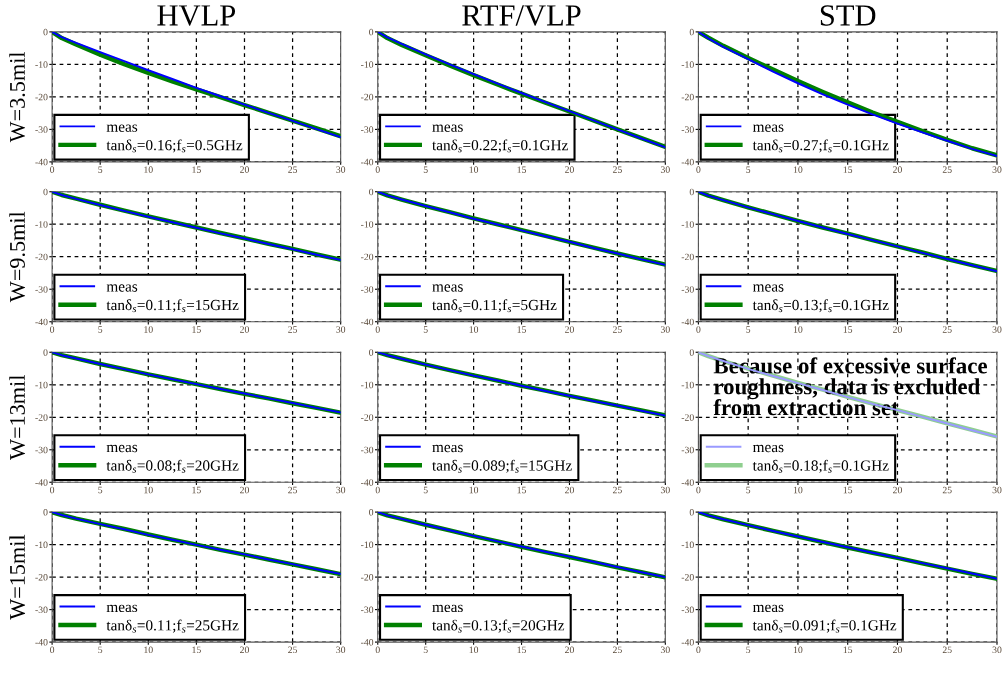 Image resolution: width=1002 pixels, height=686 pixels. What do you see at coordinates (17, 577) in the screenshot?
I see `y-axis-title: W=15mil` at bounding box center [17, 577].